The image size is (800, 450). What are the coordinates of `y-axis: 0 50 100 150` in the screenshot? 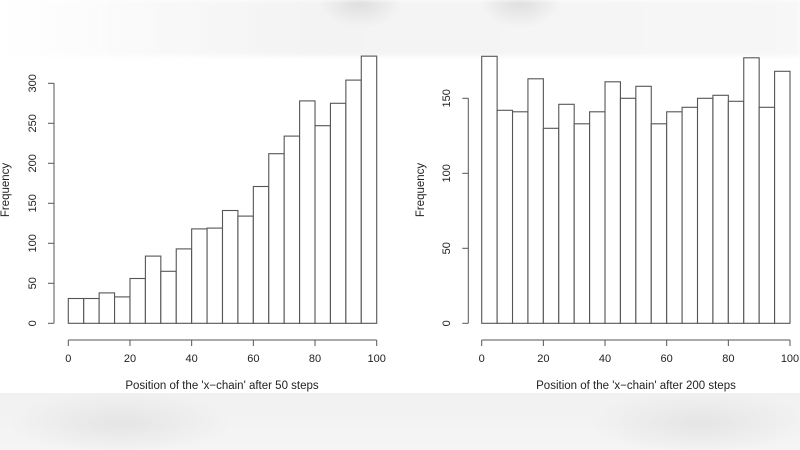 It's located at (455, 207).